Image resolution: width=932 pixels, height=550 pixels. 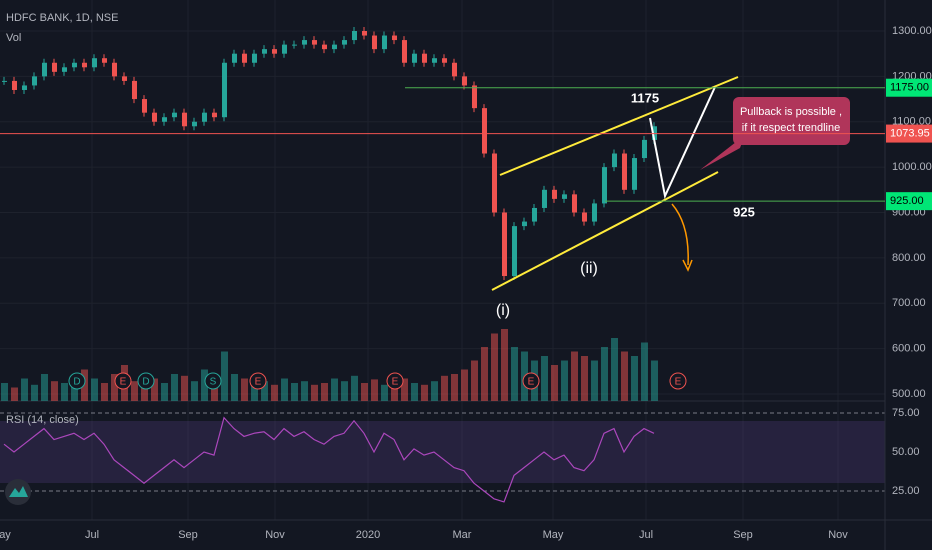 What do you see at coordinates (744, 211) in the screenshot?
I see `support-label: 925` at bounding box center [744, 211].